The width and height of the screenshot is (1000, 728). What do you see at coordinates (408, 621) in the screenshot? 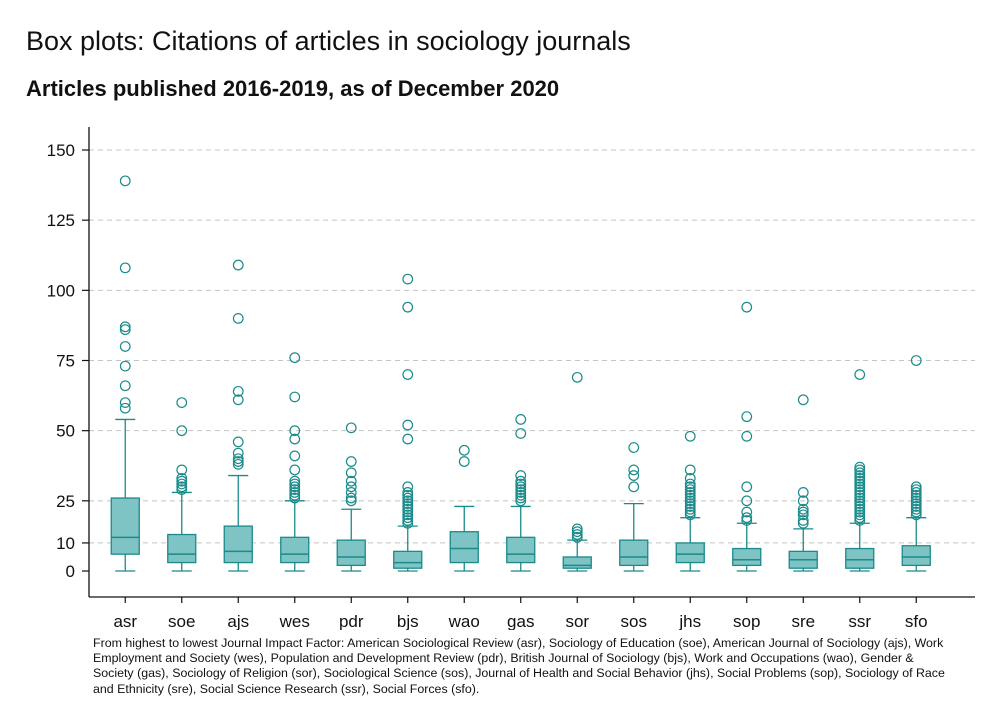
I see `x-tick-label: bjs` at bounding box center [408, 621].